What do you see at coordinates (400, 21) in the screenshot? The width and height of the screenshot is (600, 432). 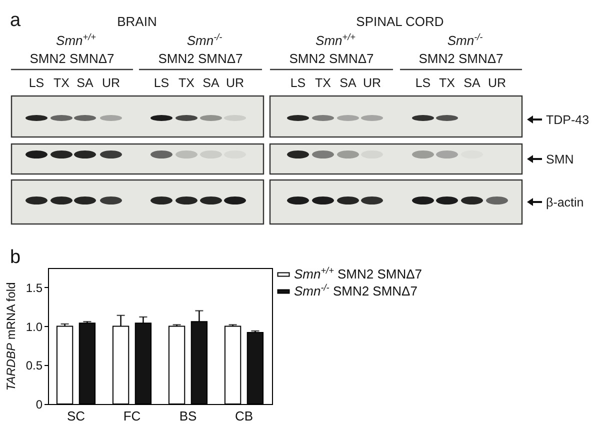 I see `text: SPINAL CORD` at bounding box center [400, 21].